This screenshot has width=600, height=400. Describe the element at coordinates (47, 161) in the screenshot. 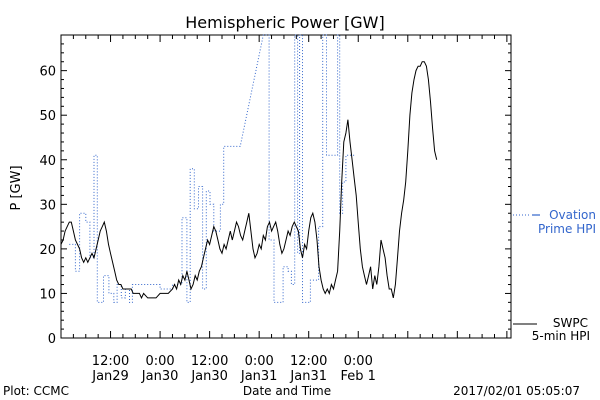

I see `y-tick-label: 40` at that location.